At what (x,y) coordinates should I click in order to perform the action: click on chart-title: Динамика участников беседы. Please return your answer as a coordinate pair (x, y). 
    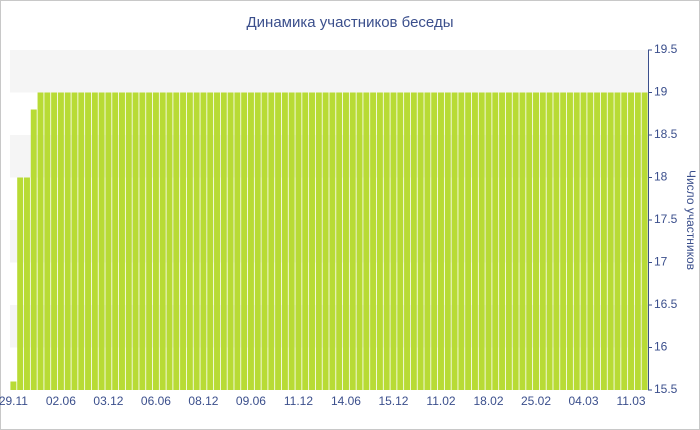
    Looking at the image, I should click on (350, 22).